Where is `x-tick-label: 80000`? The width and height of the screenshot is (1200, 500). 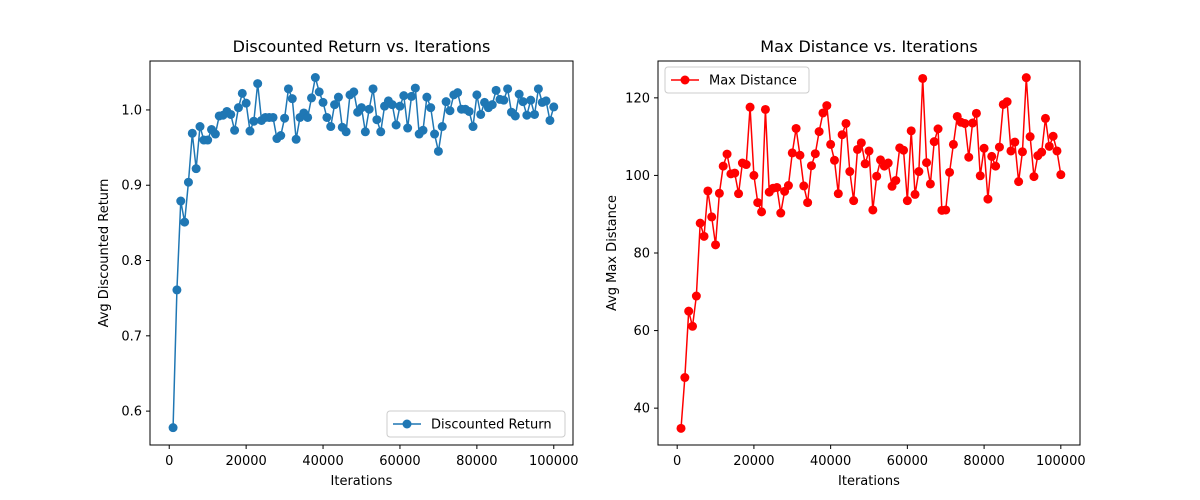 x-tick-label: 80000 is located at coordinates (983, 461).